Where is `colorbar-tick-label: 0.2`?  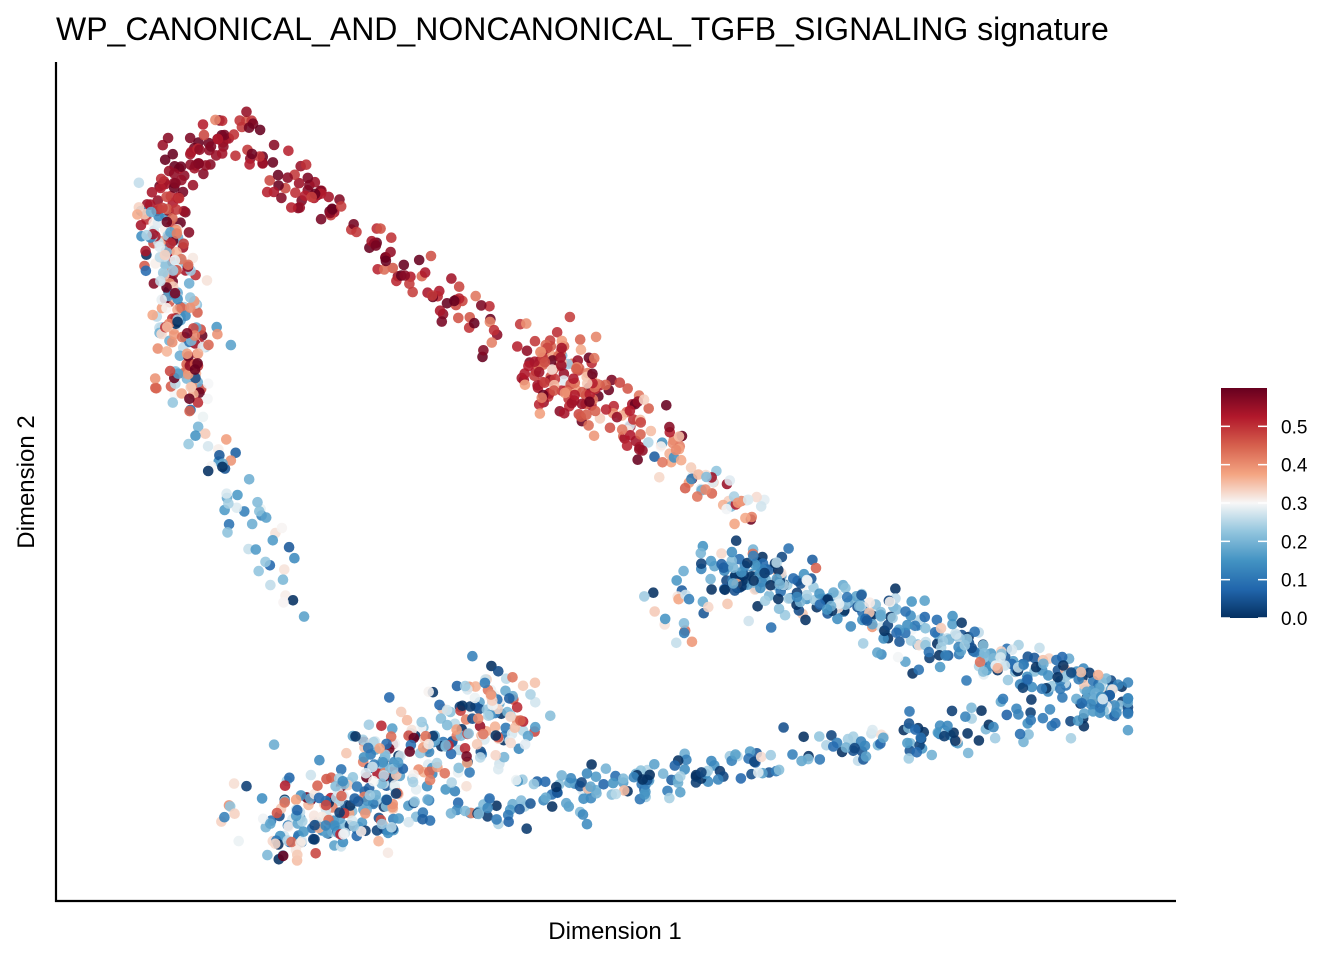 colorbar-tick-label: 0.2 is located at coordinates (1294, 542).